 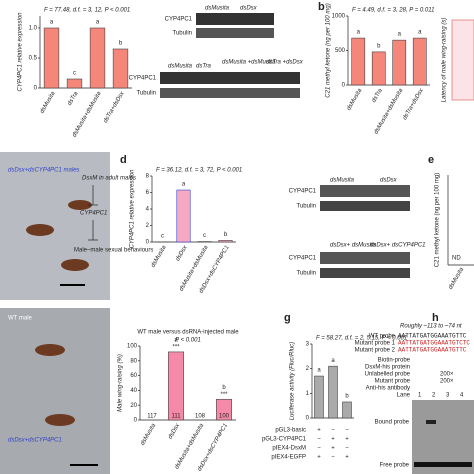 What do you see at coordinates (123, 160) in the screenshot?
I see `panel-label: d` at bounding box center [123, 160].